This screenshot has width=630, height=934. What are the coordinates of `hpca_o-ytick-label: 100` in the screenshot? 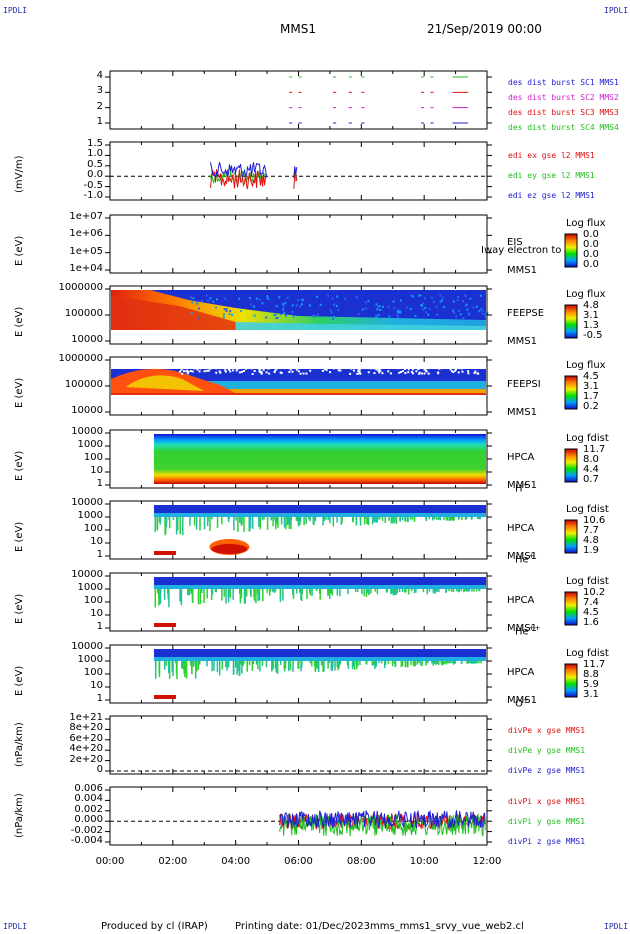 It's located at (93, 672).